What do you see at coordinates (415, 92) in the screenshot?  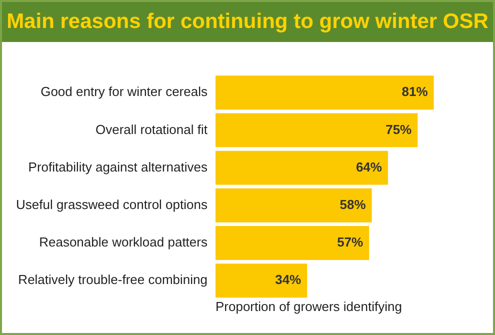 I see `data-label: 81%` at bounding box center [415, 92].